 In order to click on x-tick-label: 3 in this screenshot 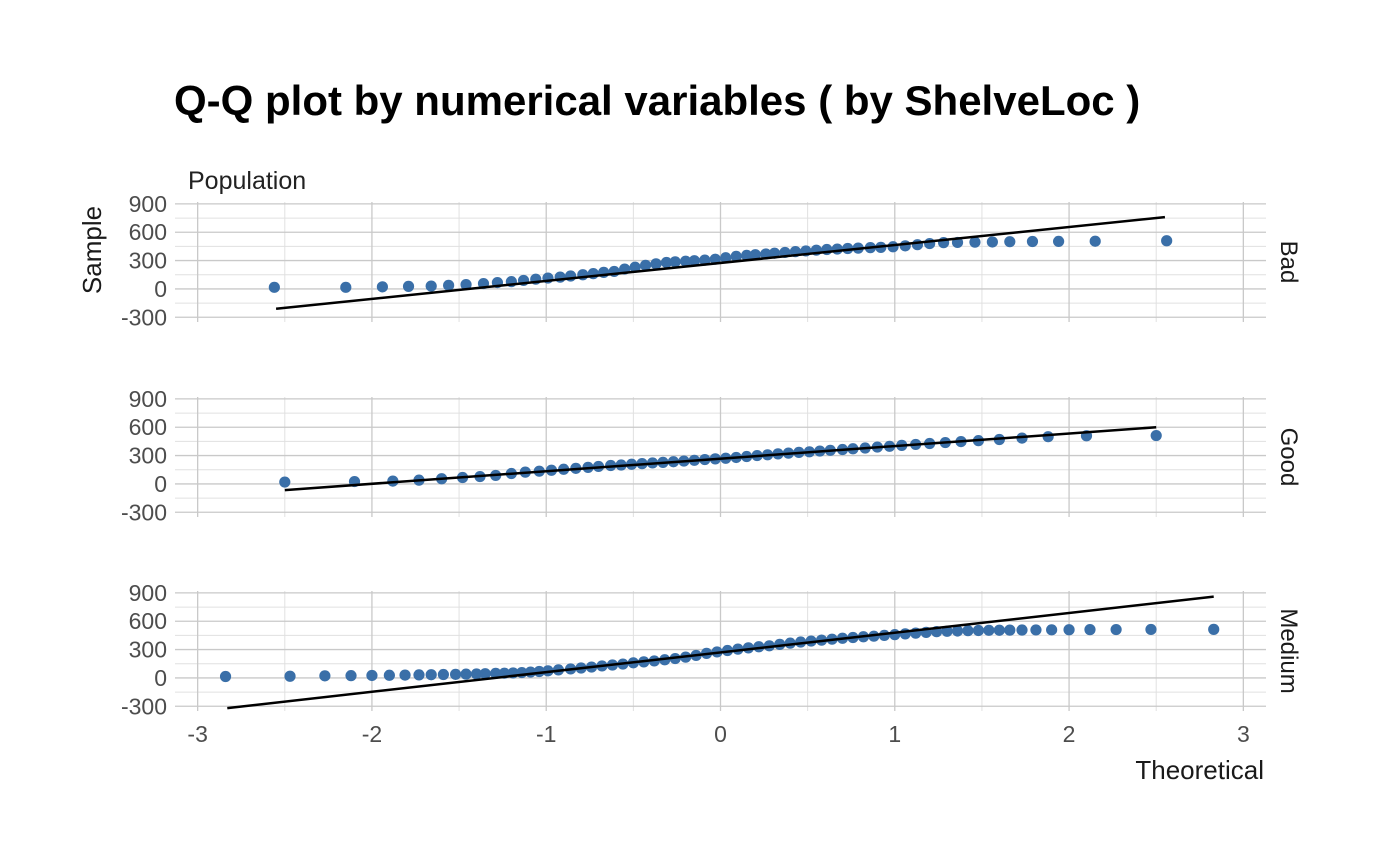, I will do `click(1243, 734)`.